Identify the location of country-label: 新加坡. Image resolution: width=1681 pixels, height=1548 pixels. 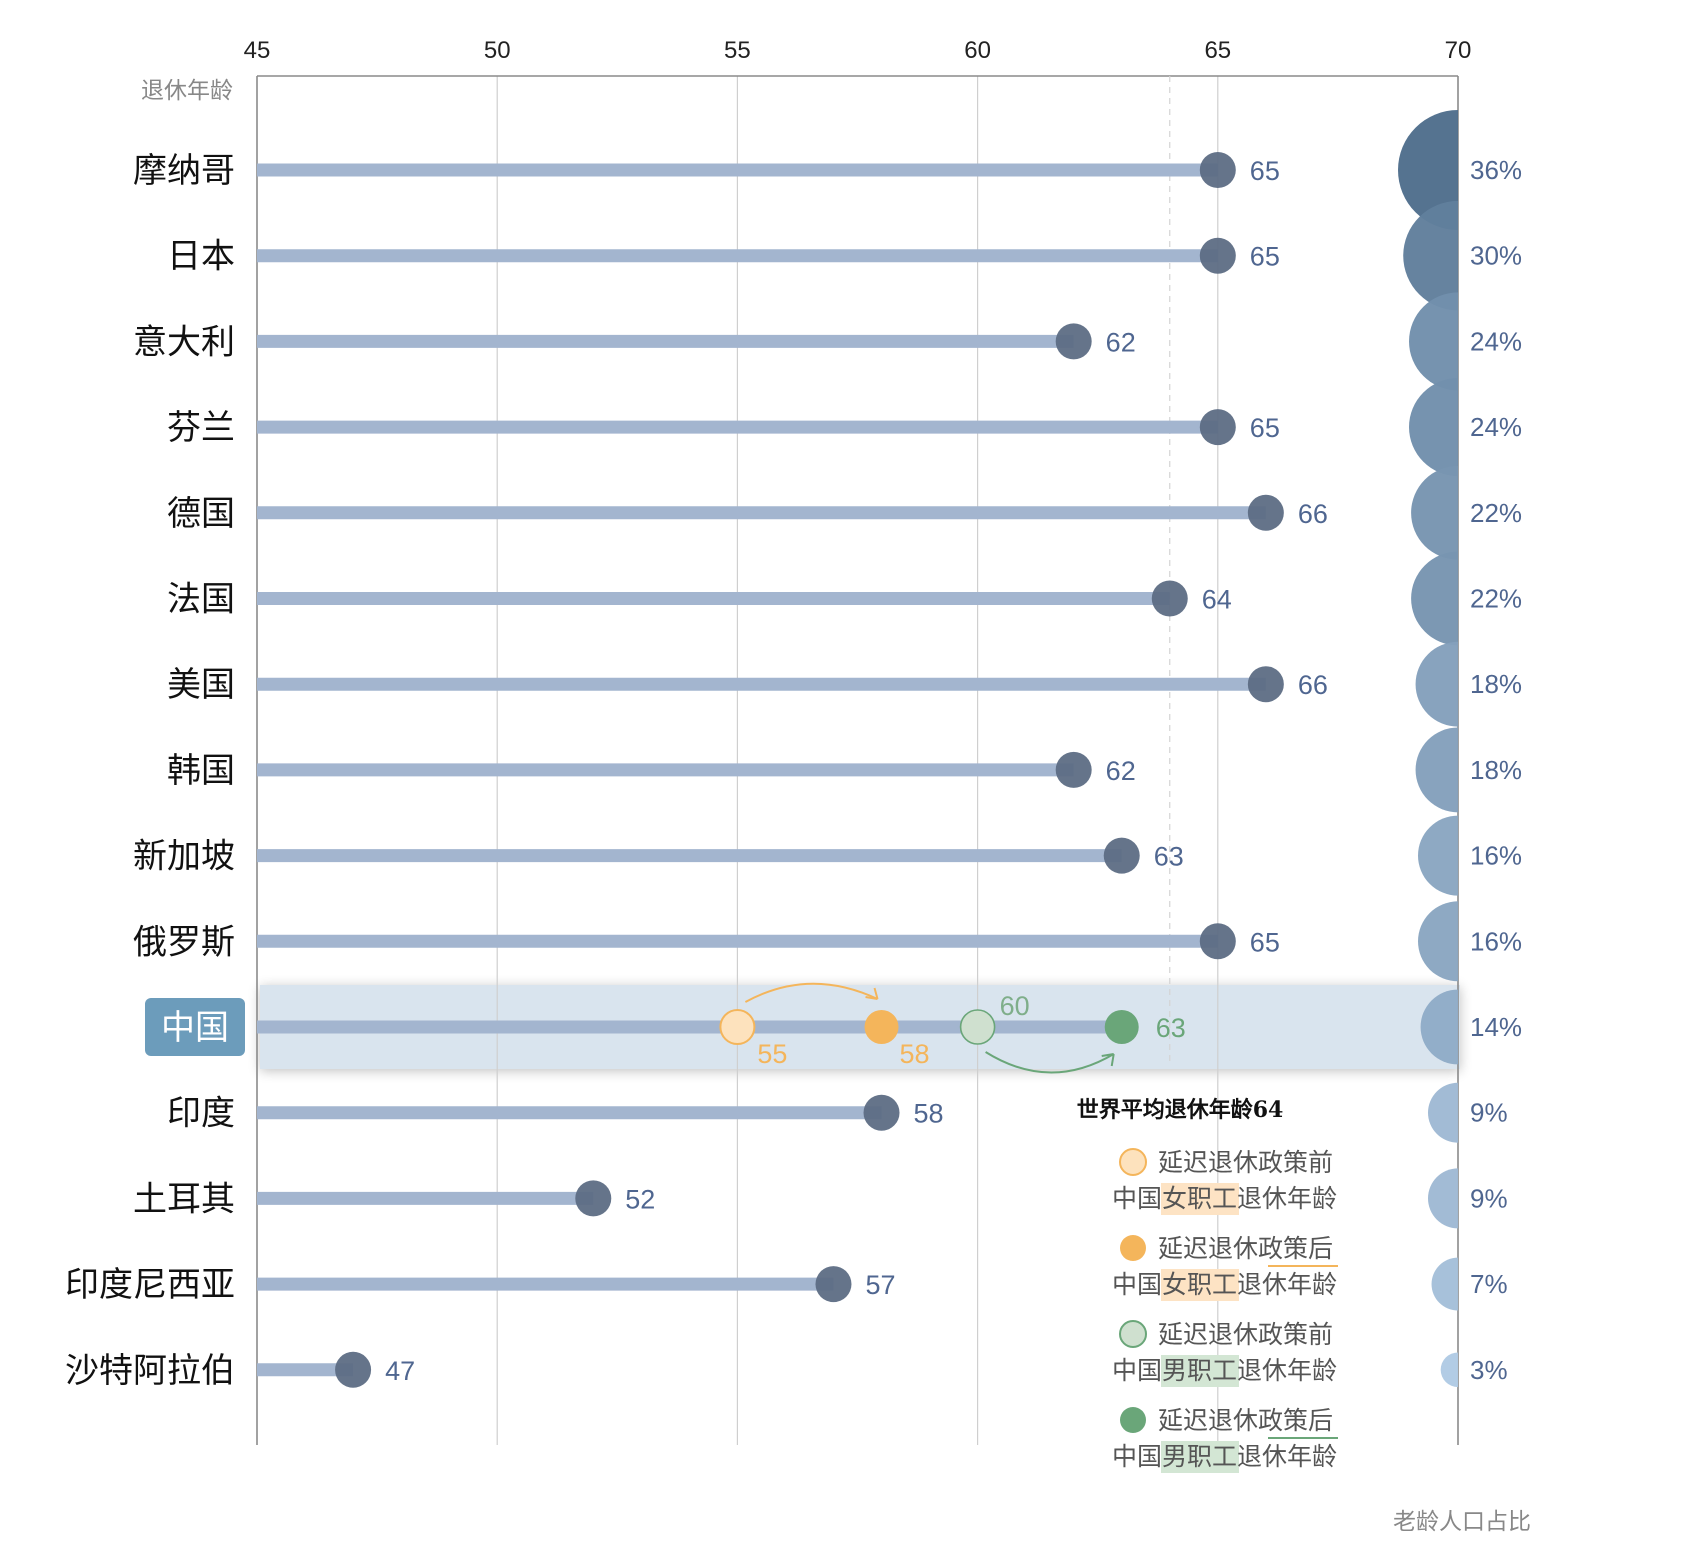
(184, 857).